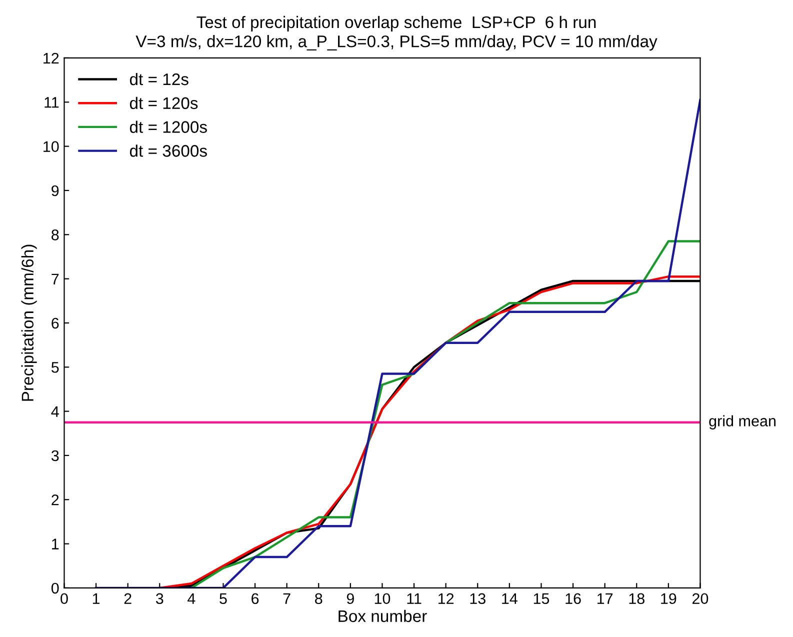 The image size is (793, 637). What do you see at coordinates (636, 598) in the screenshot?
I see `x-tick-label: 18` at bounding box center [636, 598].